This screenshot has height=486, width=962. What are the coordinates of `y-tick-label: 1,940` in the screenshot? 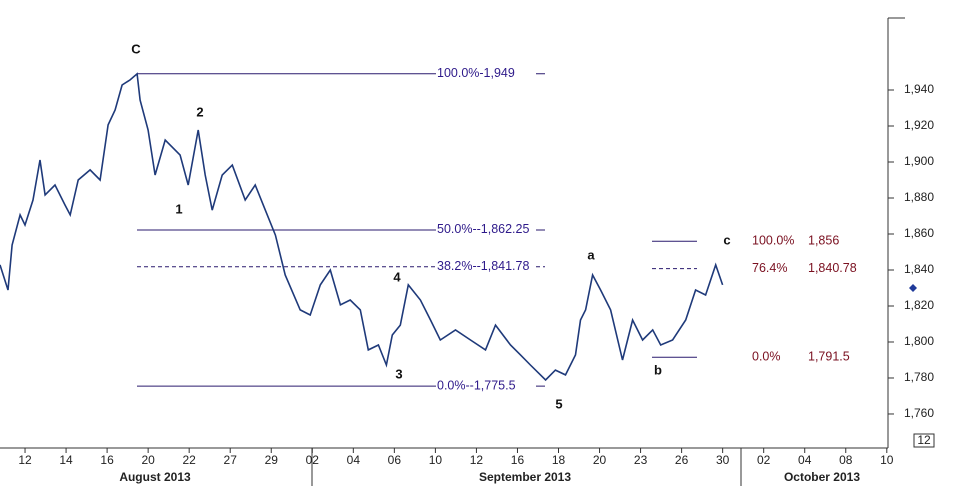 It's located at (919, 89).